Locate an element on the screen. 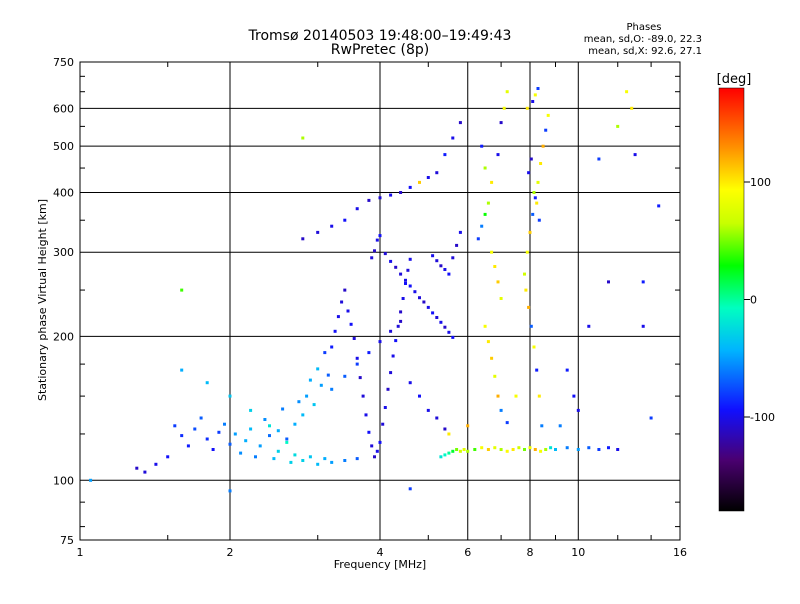 The height and width of the screenshot is (604, 800). x-tick-label: 4 is located at coordinates (380, 552).